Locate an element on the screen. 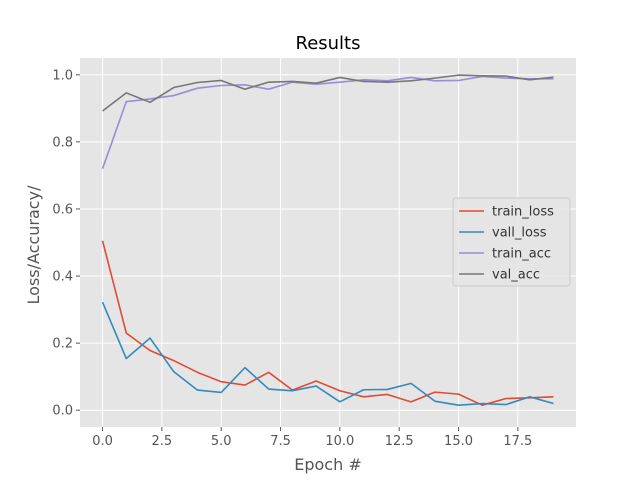 Image resolution: width=640 pixels, height=480 pixels. y-tick-label: 1.0 is located at coordinates (62, 75).